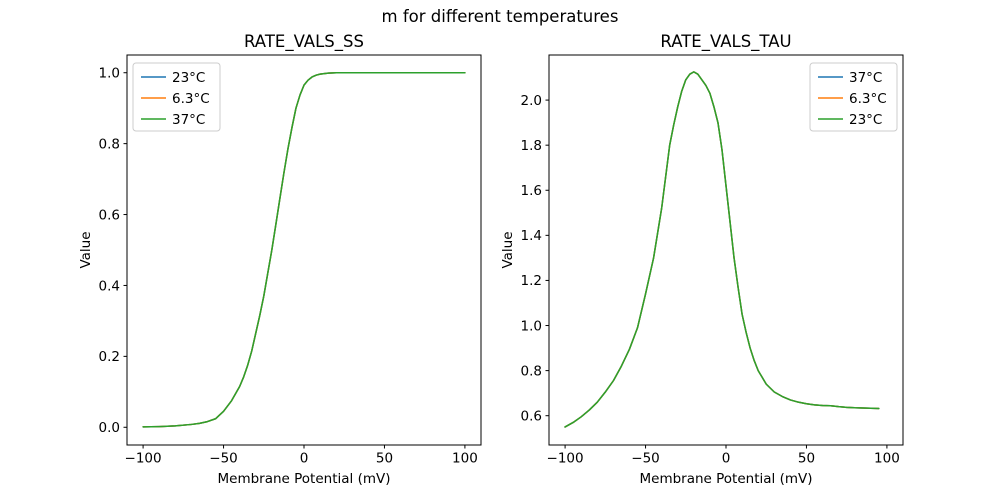  I want to click on figure-title: m for different temperatures, so click(500, 16).